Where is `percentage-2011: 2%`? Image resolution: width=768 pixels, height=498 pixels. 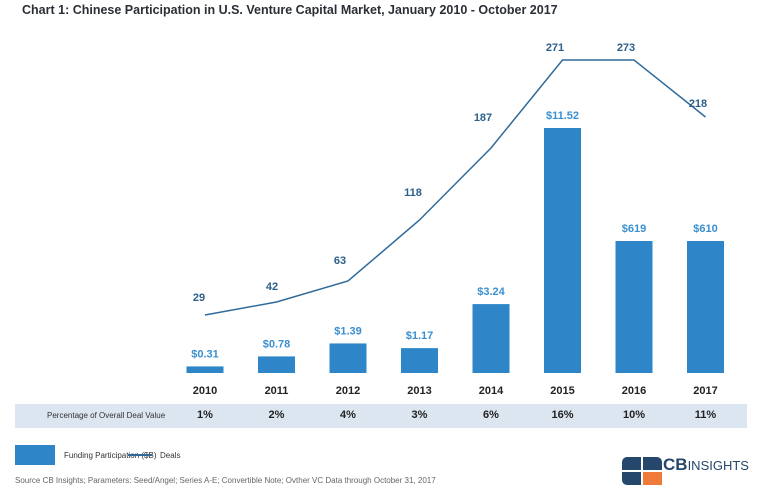
percentage-2011: 2% is located at coordinates (276, 415).